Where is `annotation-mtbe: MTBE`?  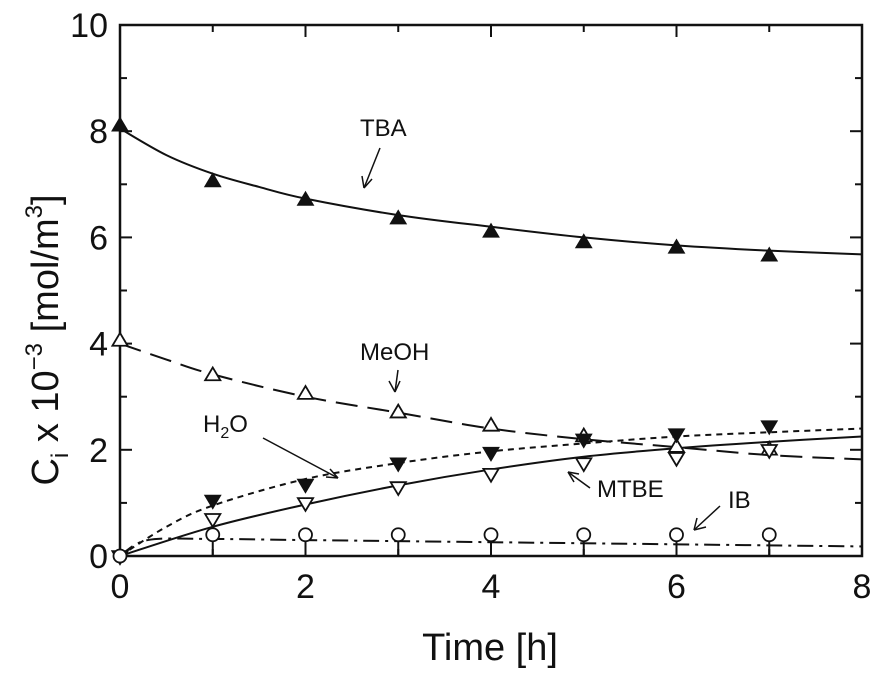
annotation-mtbe: MTBE is located at coordinates (615, 487).